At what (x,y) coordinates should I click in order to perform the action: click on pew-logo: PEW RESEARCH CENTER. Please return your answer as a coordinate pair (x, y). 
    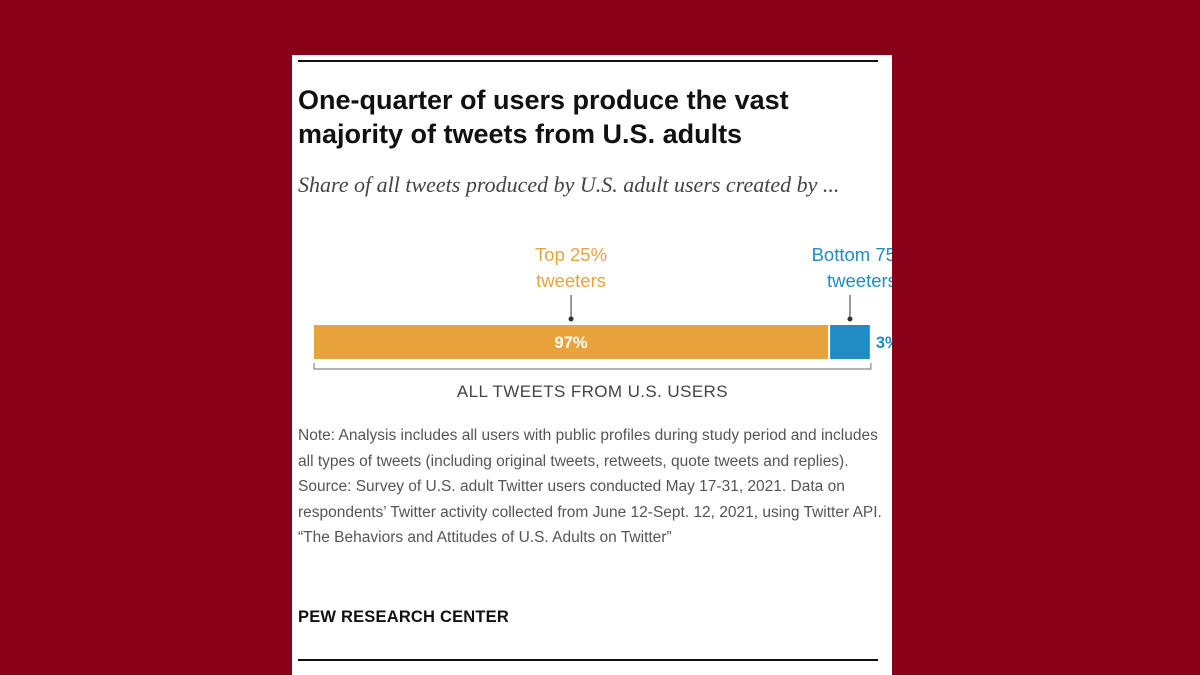
    Looking at the image, I should click on (403, 617).